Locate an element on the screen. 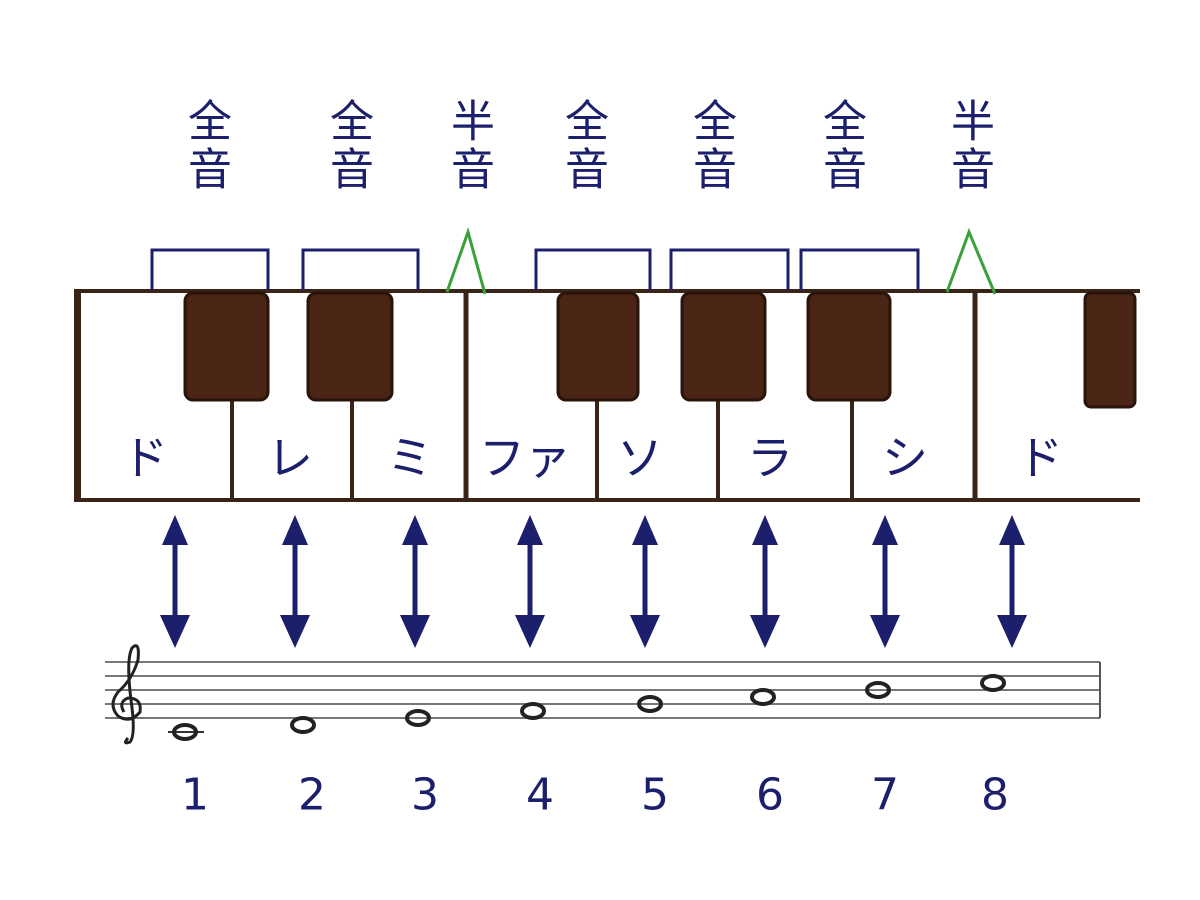 The image size is (1200, 900). treble-clef is located at coordinates (126, 694).